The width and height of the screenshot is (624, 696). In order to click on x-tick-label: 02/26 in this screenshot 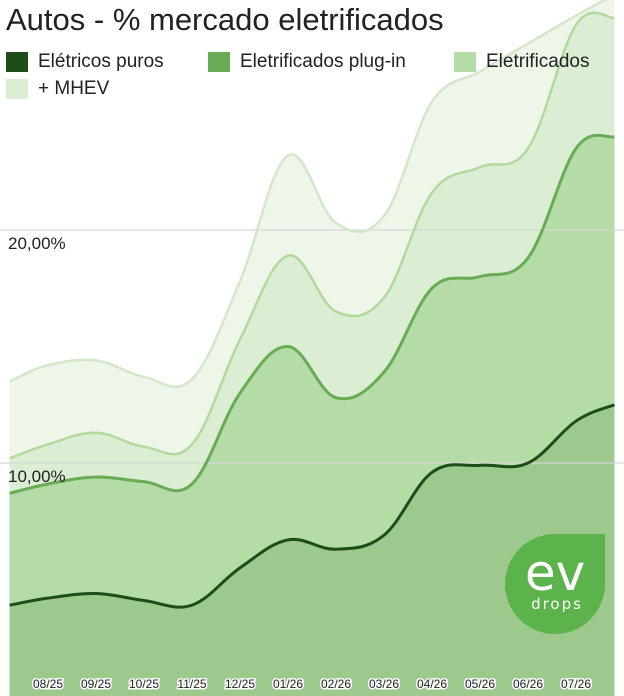, I will do `click(336, 684)`.